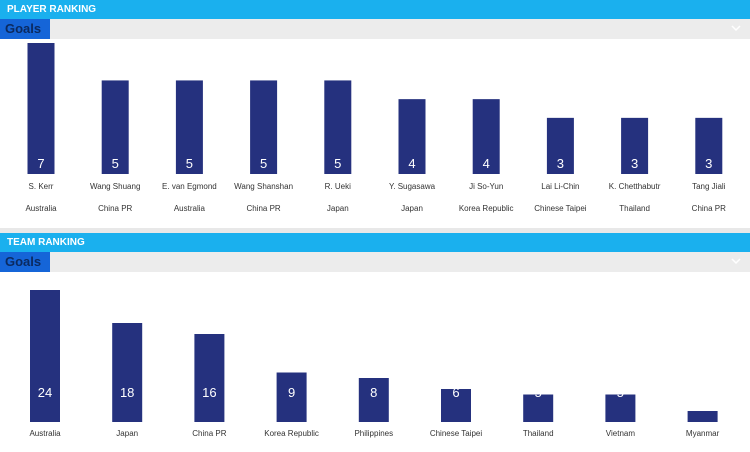 Image resolution: width=750 pixels, height=452 pixels. What do you see at coordinates (634, 208) in the screenshot?
I see `team-label: Thailand` at bounding box center [634, 208].